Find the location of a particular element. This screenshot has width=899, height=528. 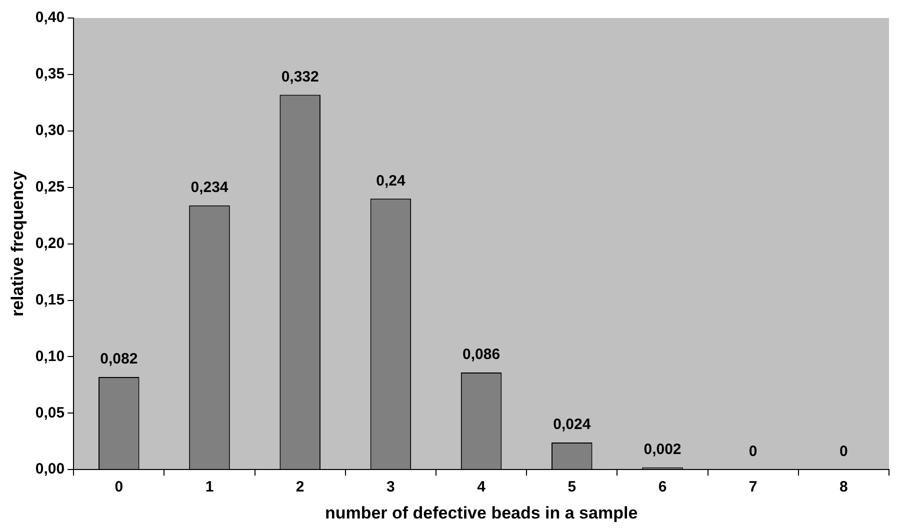

x-tick-label: 4 is located at coordinates (481, 487).